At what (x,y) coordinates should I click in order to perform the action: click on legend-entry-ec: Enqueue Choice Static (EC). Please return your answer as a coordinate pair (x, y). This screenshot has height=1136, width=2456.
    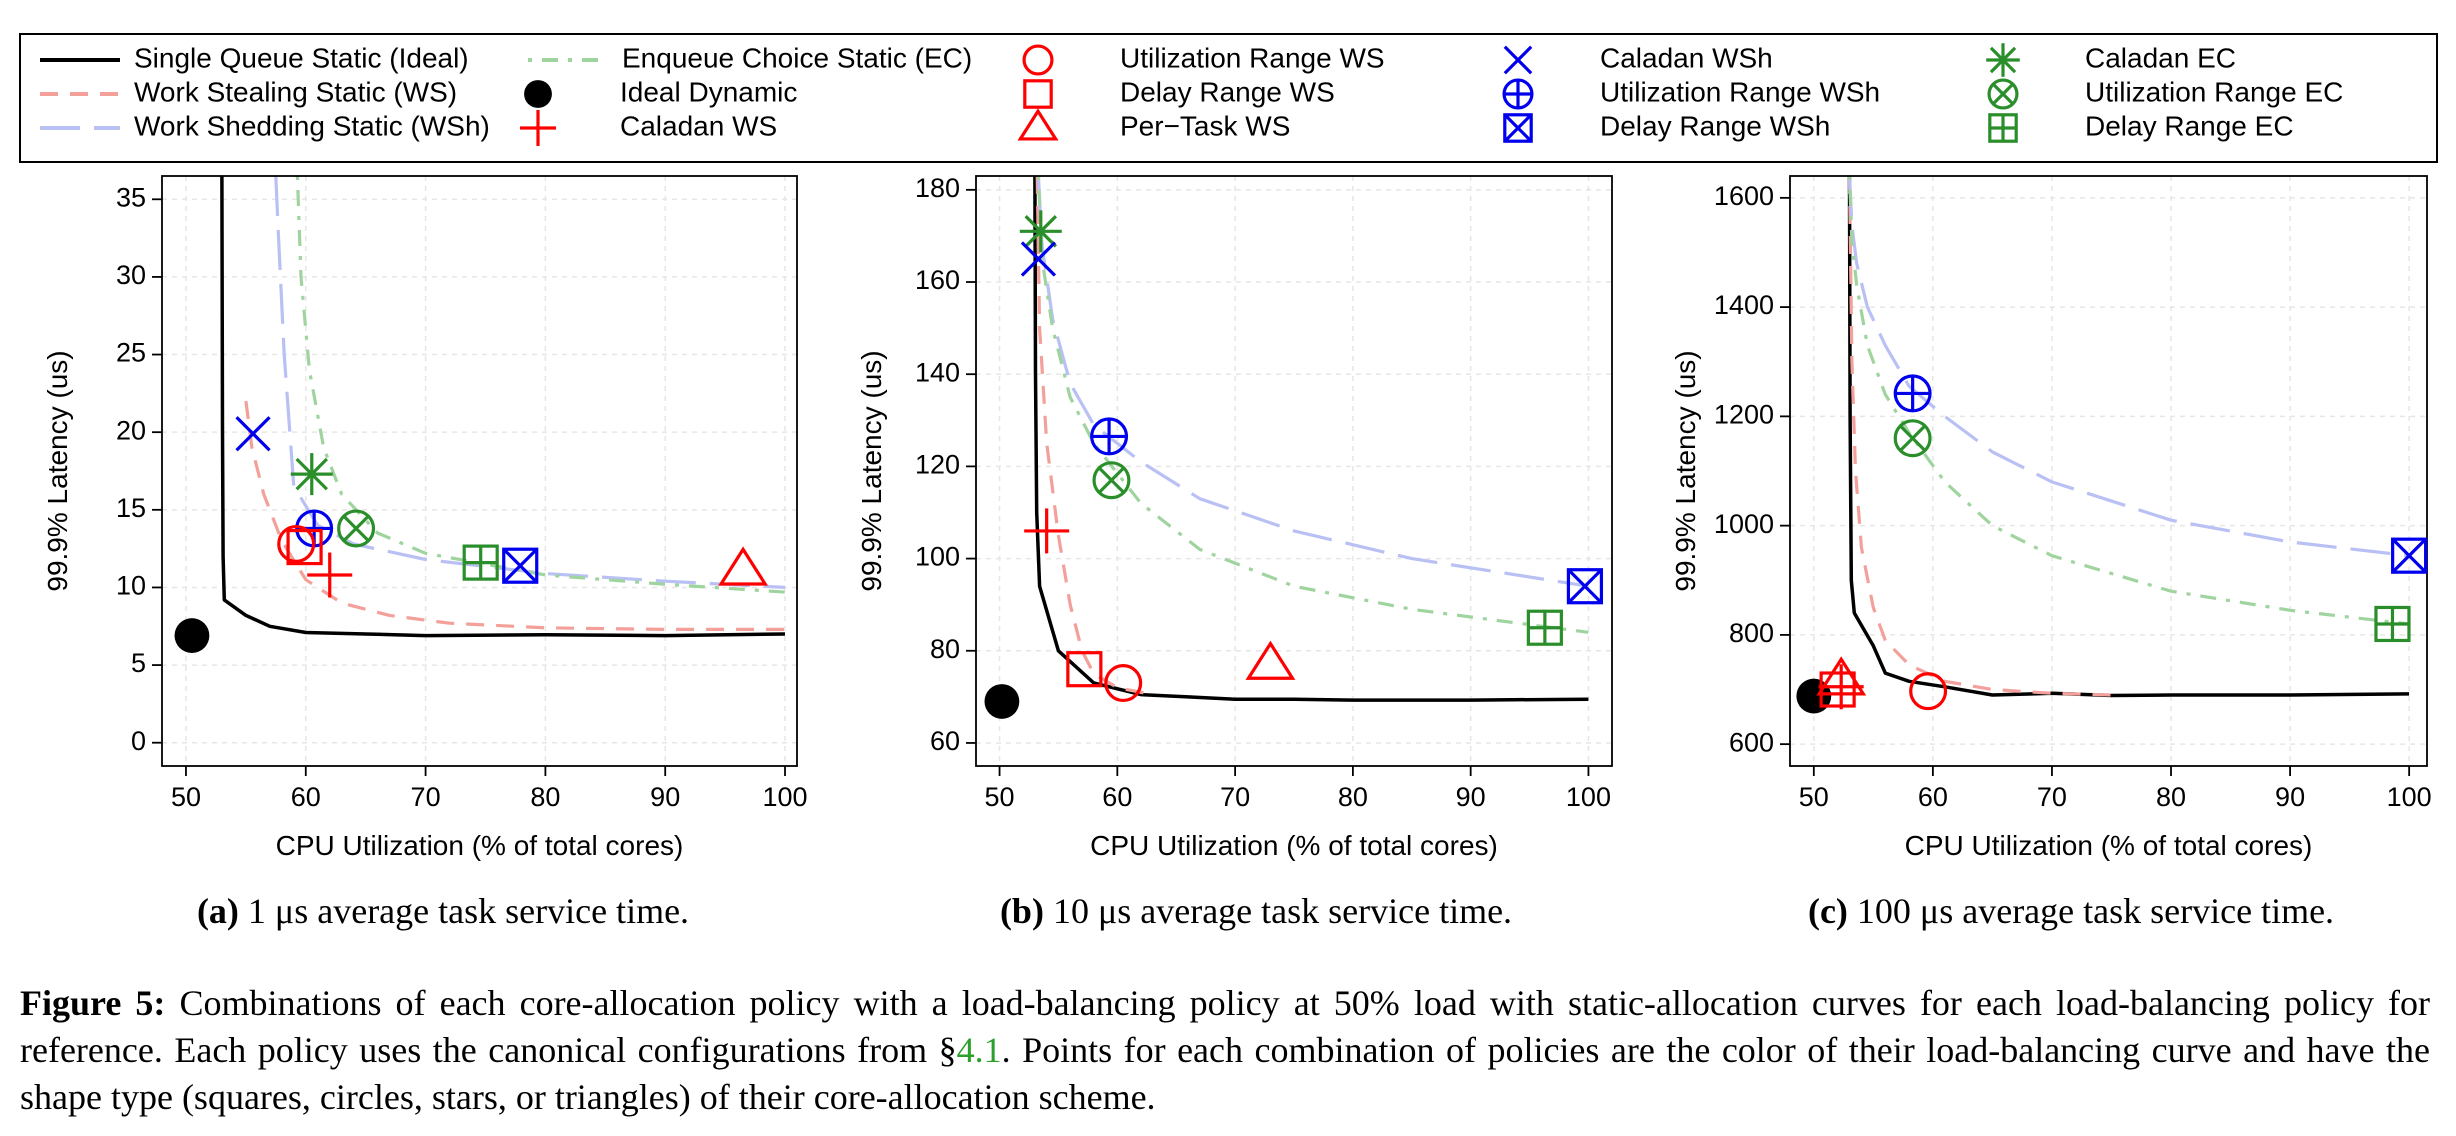
    Looking at the image, I should click on (750, 57).